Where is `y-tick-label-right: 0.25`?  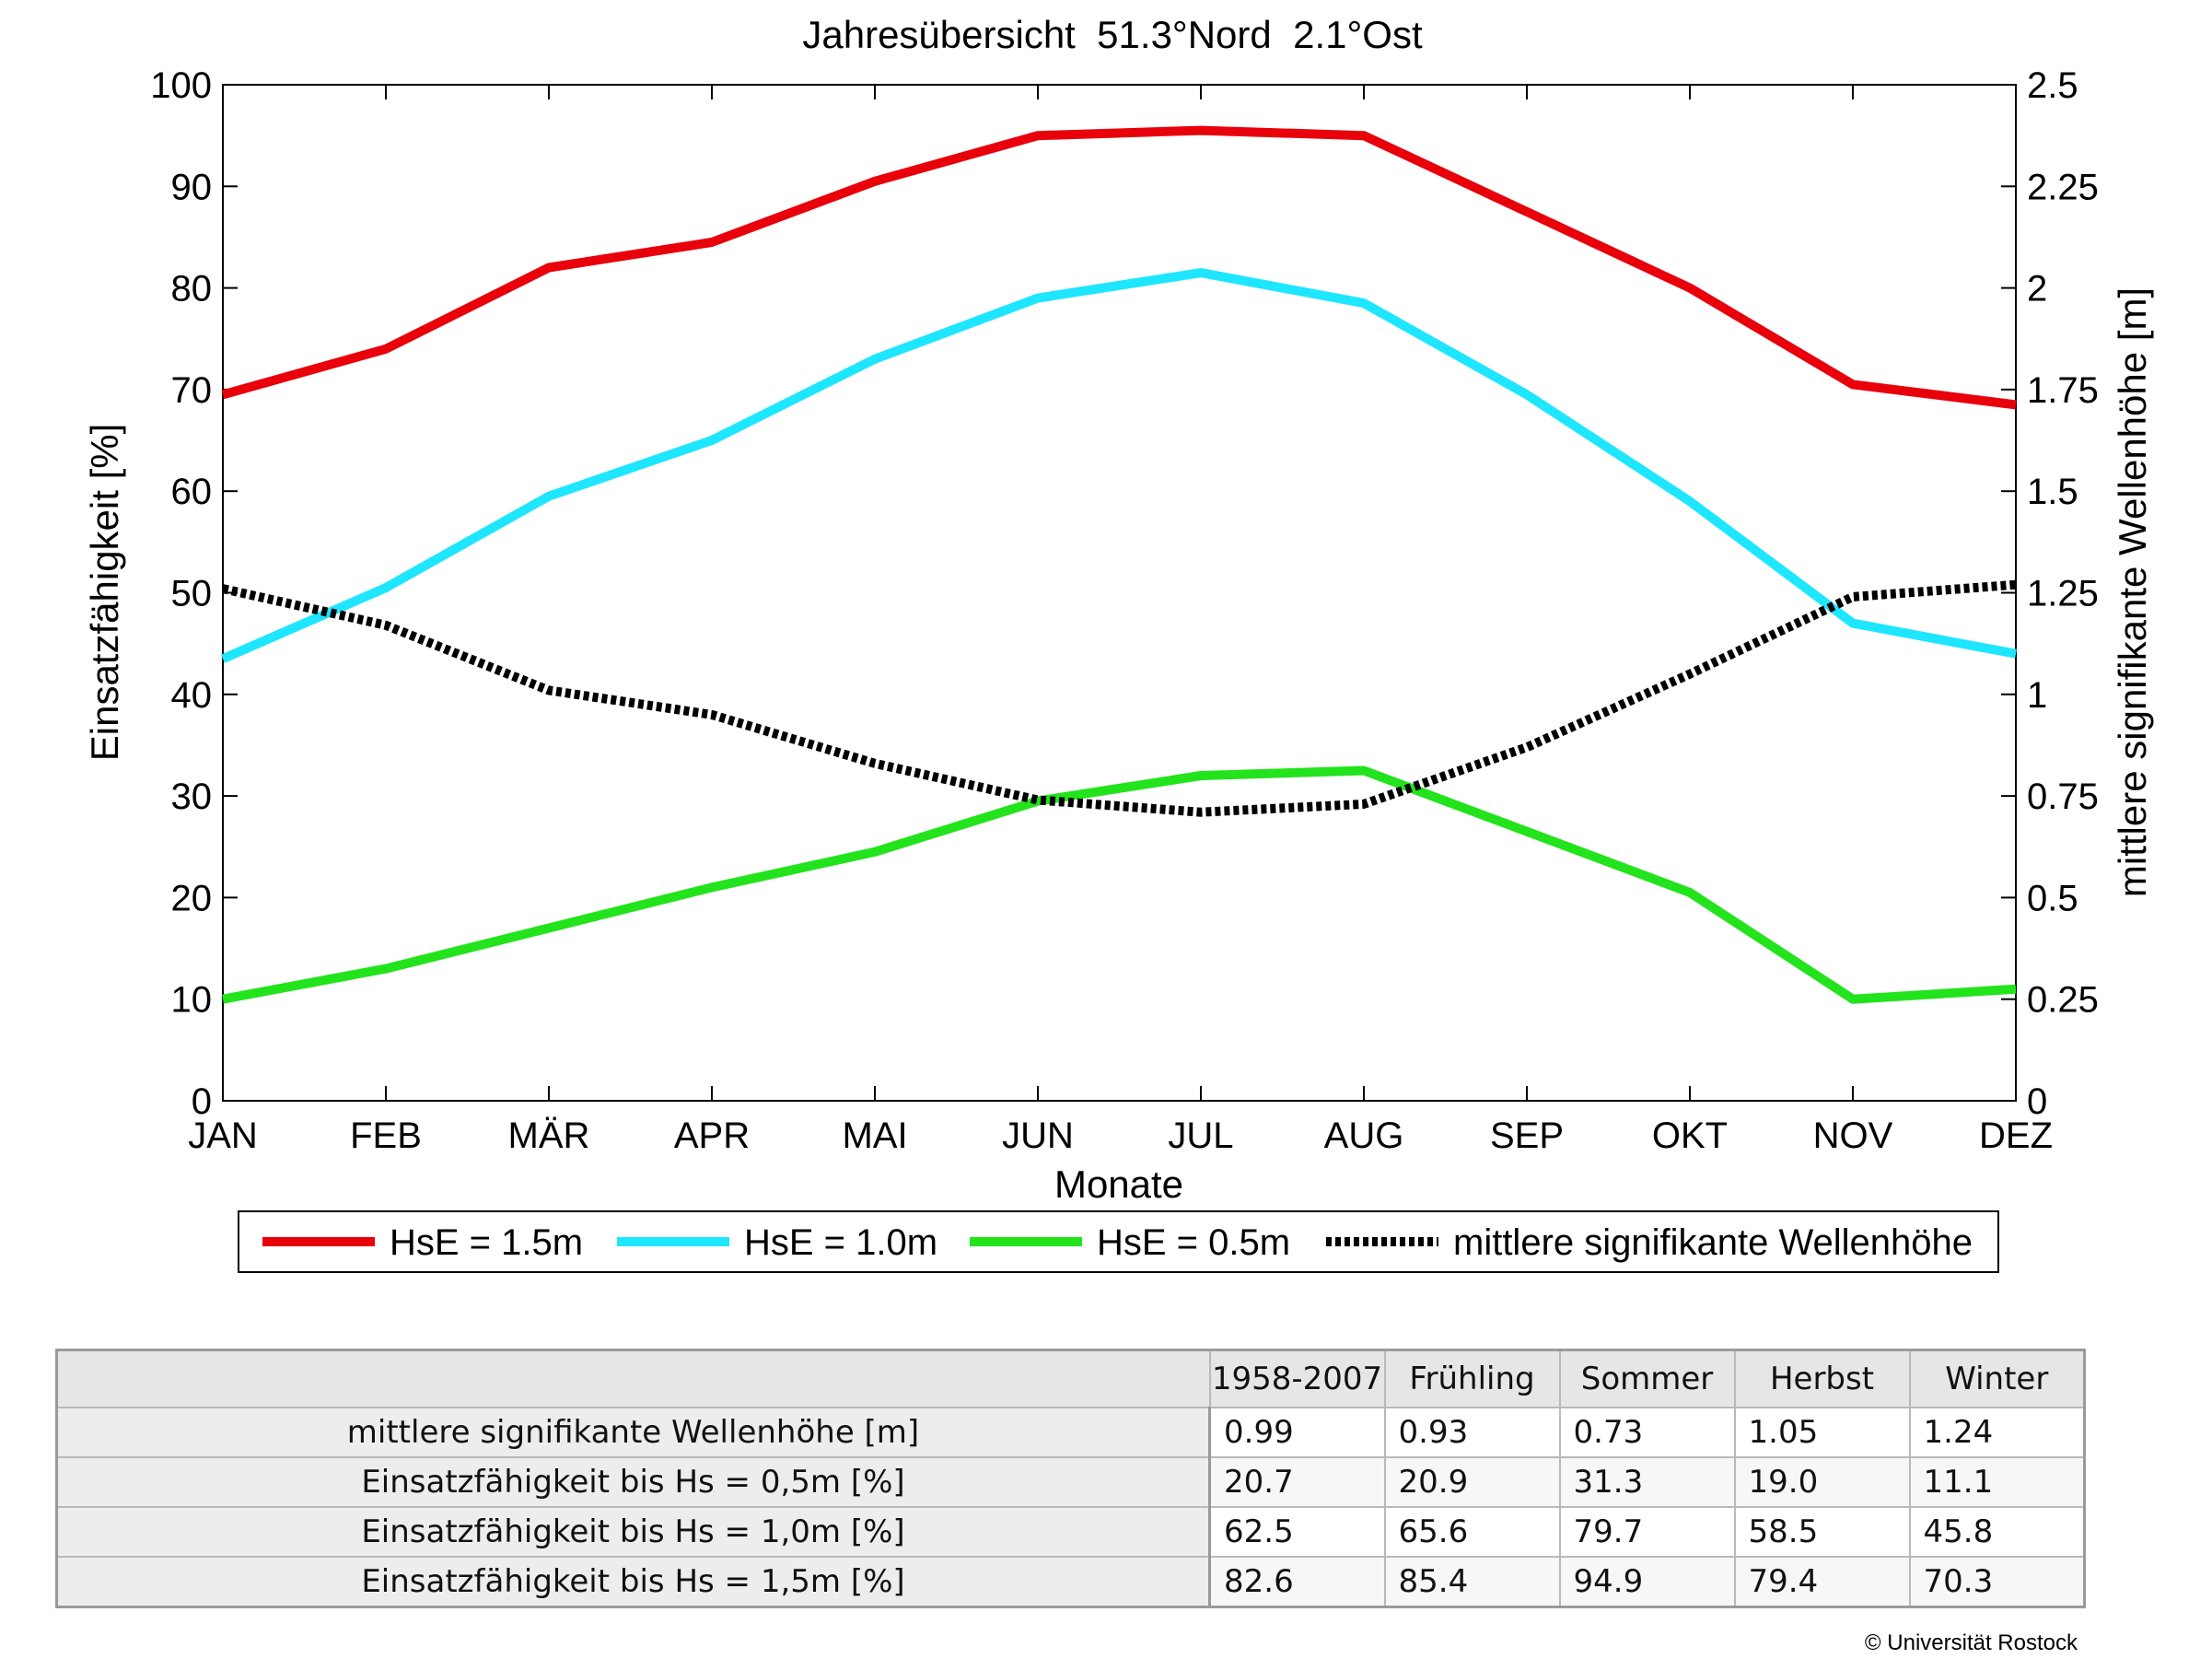
y-tick-label-right: 0.25 is located at coordinates (2063, 1000).